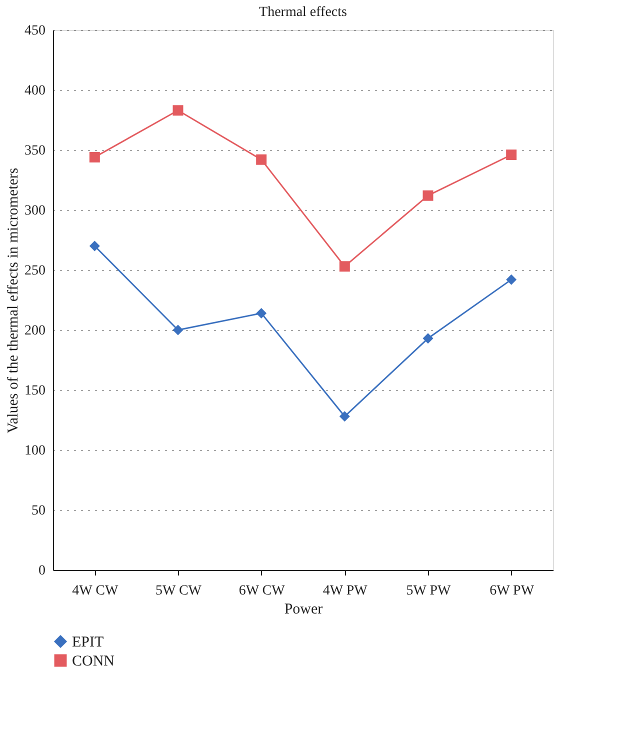 The height and width of the screenshot is (748, 618). Describe the element at coordinates (35, 271) in the screenshot. I see `y-tick-label: 250` at that location.